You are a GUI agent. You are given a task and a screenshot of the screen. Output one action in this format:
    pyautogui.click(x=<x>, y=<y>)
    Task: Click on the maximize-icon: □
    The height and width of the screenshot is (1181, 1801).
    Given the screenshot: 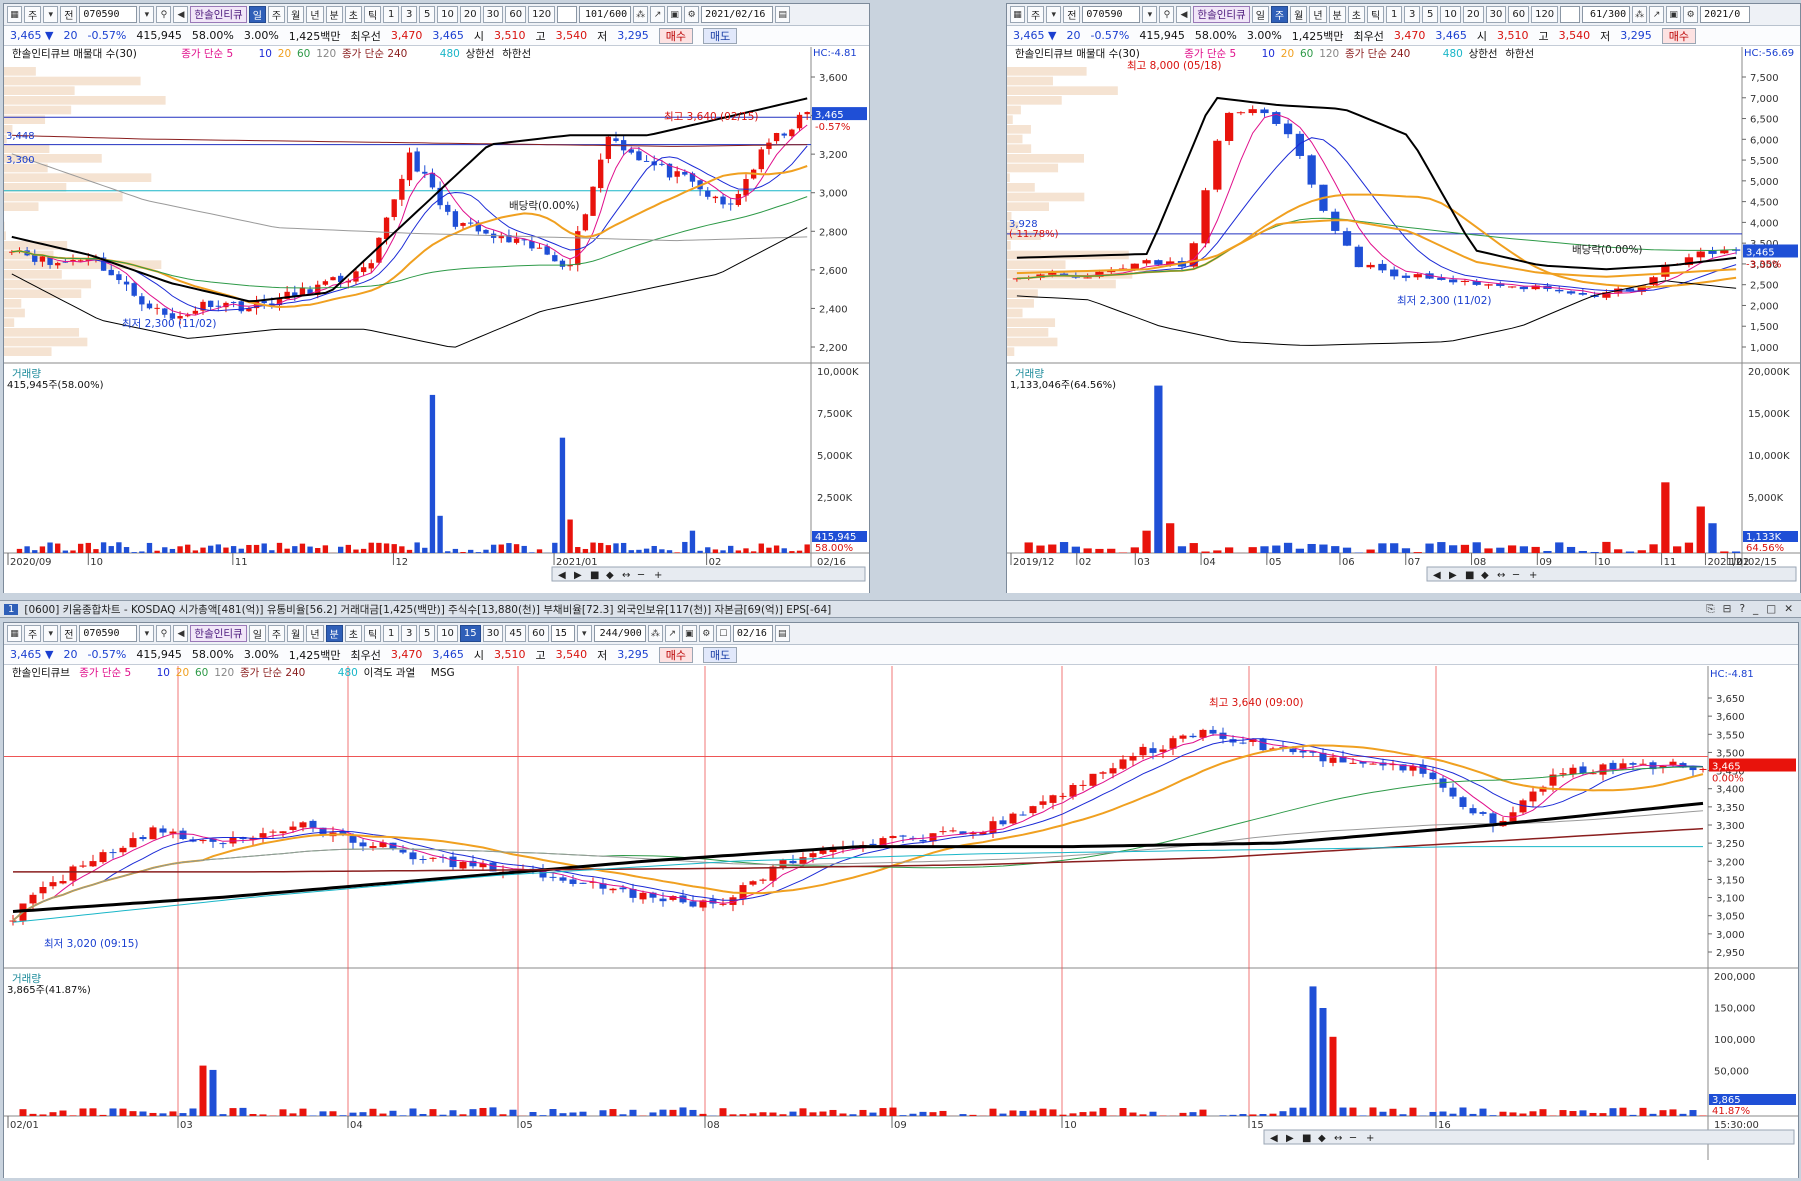 What is the action you would take?
    pyautogui.click(x=1771, y=608)
    